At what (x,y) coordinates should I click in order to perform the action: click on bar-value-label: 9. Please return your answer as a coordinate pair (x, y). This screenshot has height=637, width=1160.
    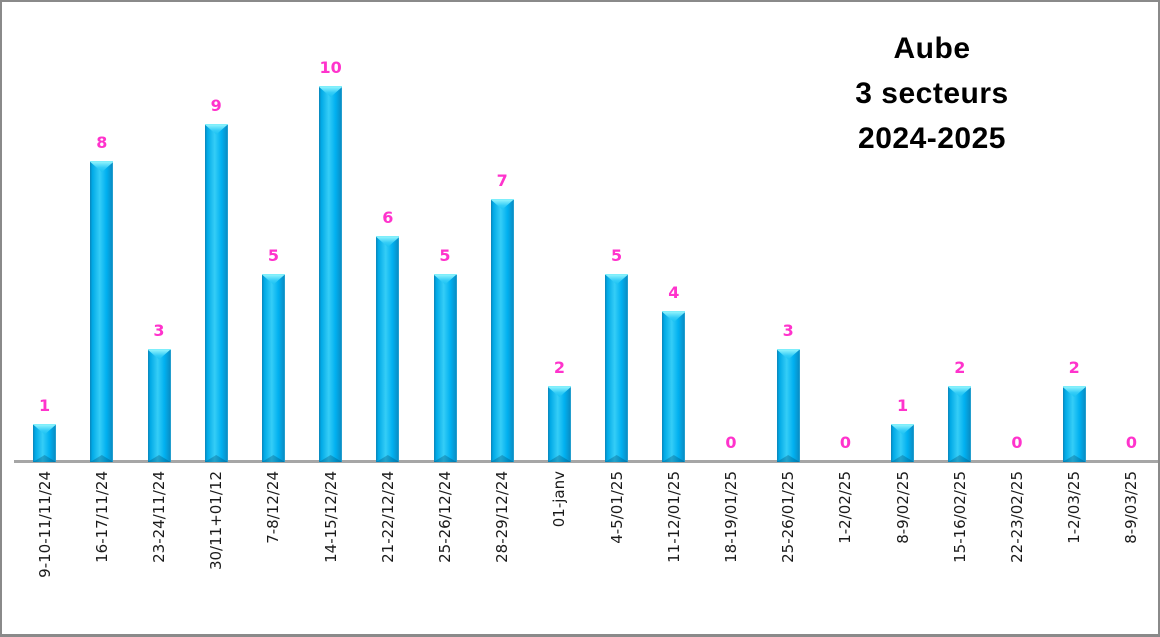
    Looking at the image, I should click on (216, 105).